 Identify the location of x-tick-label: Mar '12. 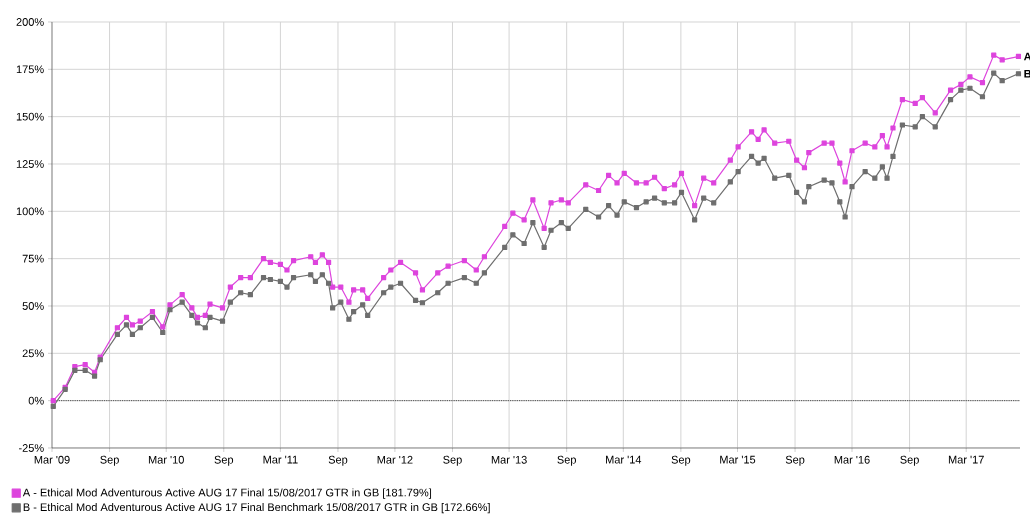
(395, 459).